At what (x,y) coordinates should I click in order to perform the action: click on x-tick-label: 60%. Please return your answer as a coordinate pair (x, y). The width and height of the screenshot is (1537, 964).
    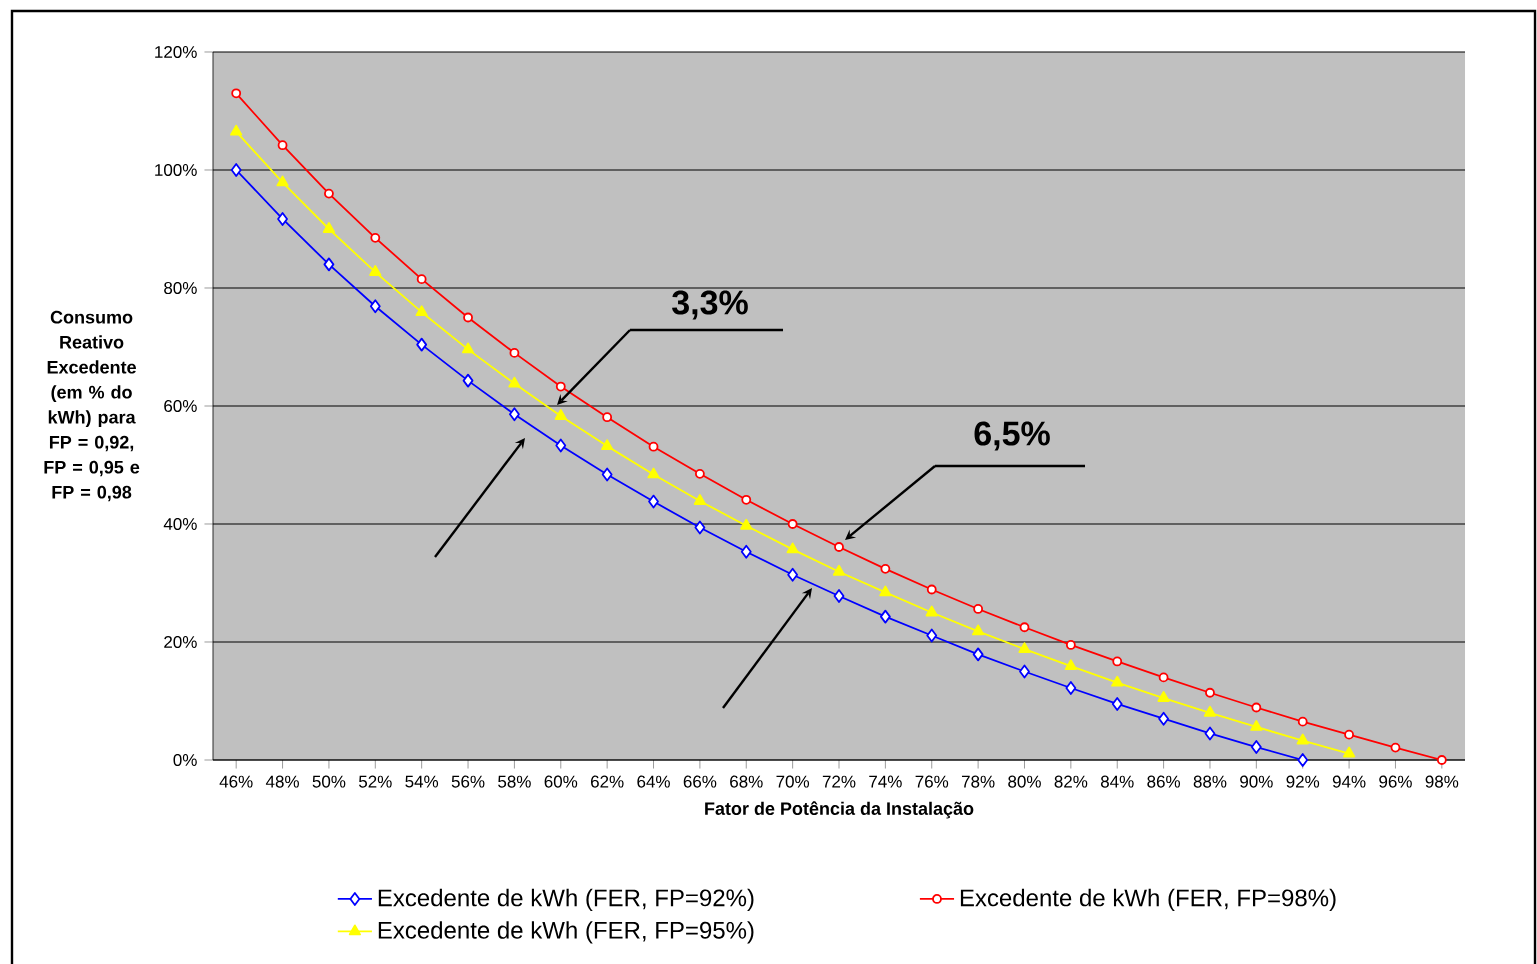
    Looking at the image, I should click on (561, 781).